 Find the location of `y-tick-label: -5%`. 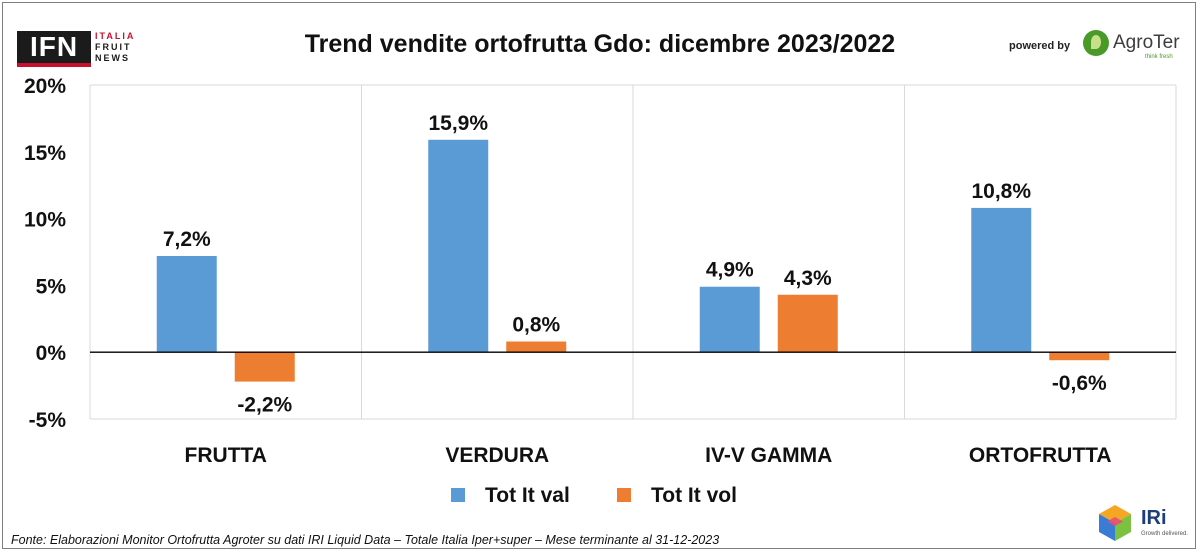

y-tick-label: -5% is located at coordinates (48, 420).